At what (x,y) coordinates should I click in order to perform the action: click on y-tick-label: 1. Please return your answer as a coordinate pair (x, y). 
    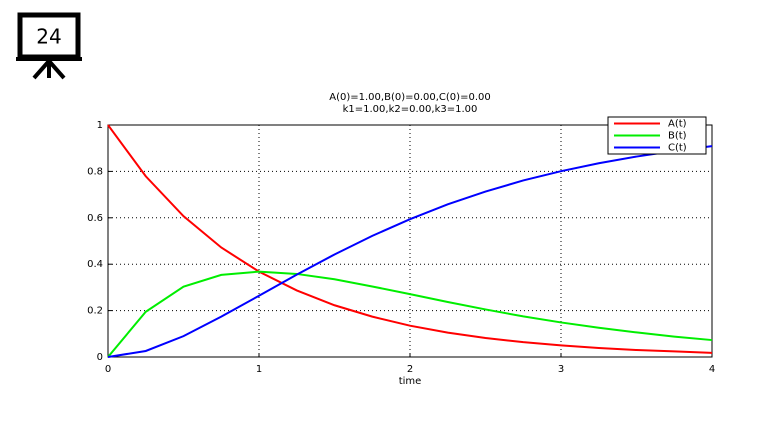
    Looking at the image, I should click on (100, 125).